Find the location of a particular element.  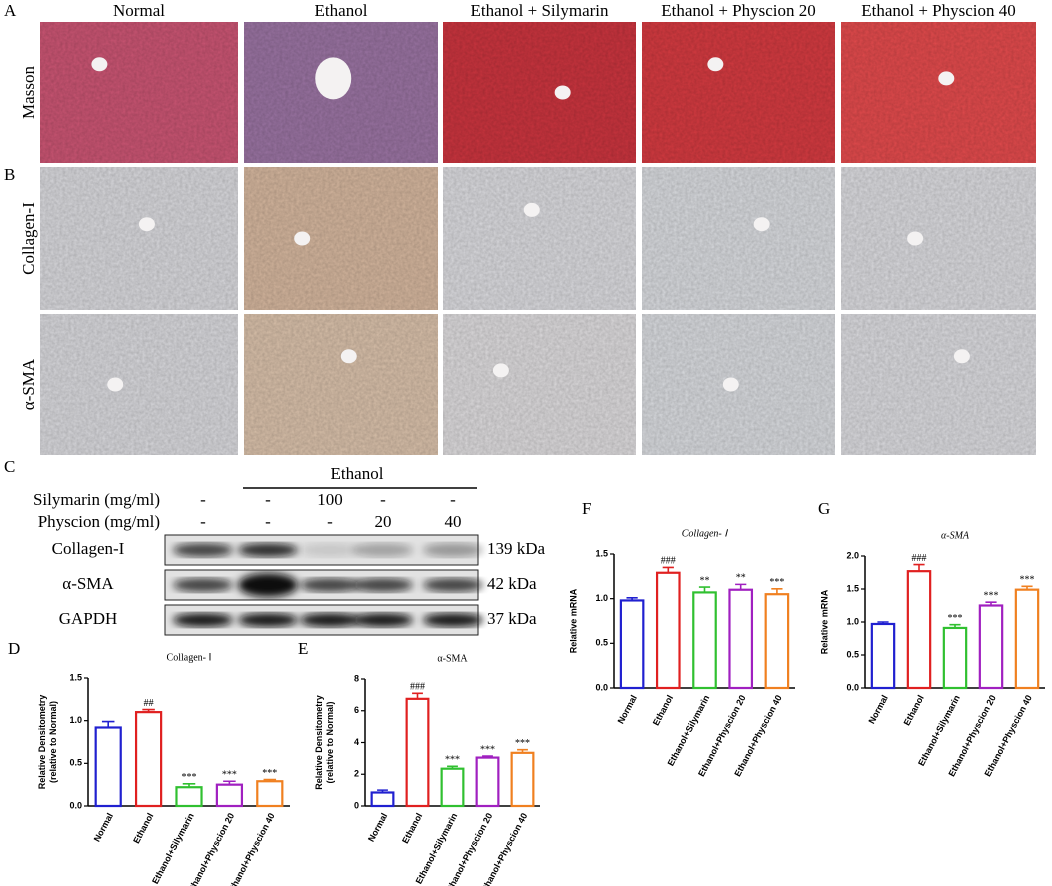

y-axis-label: (relative to Normal) is located at coordinates (330, 742).